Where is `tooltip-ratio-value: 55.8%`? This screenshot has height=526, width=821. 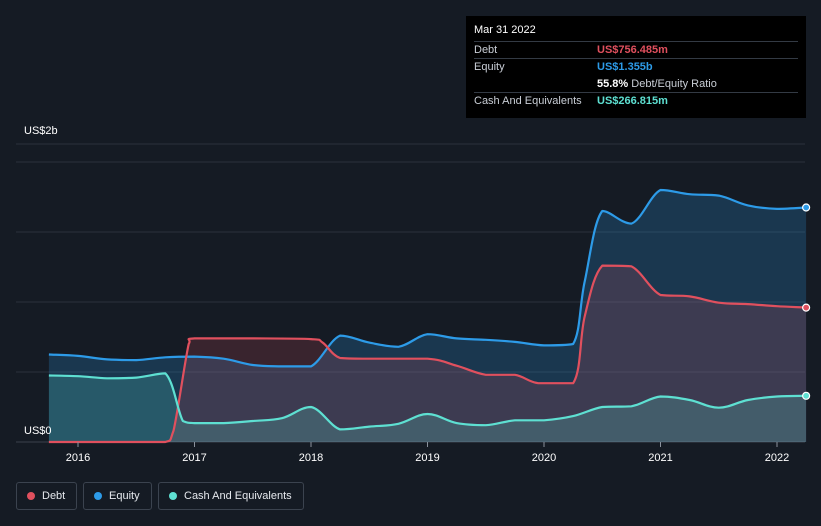 tooltip-ratio-value: 55.8% is located at coordinates (613, 84).